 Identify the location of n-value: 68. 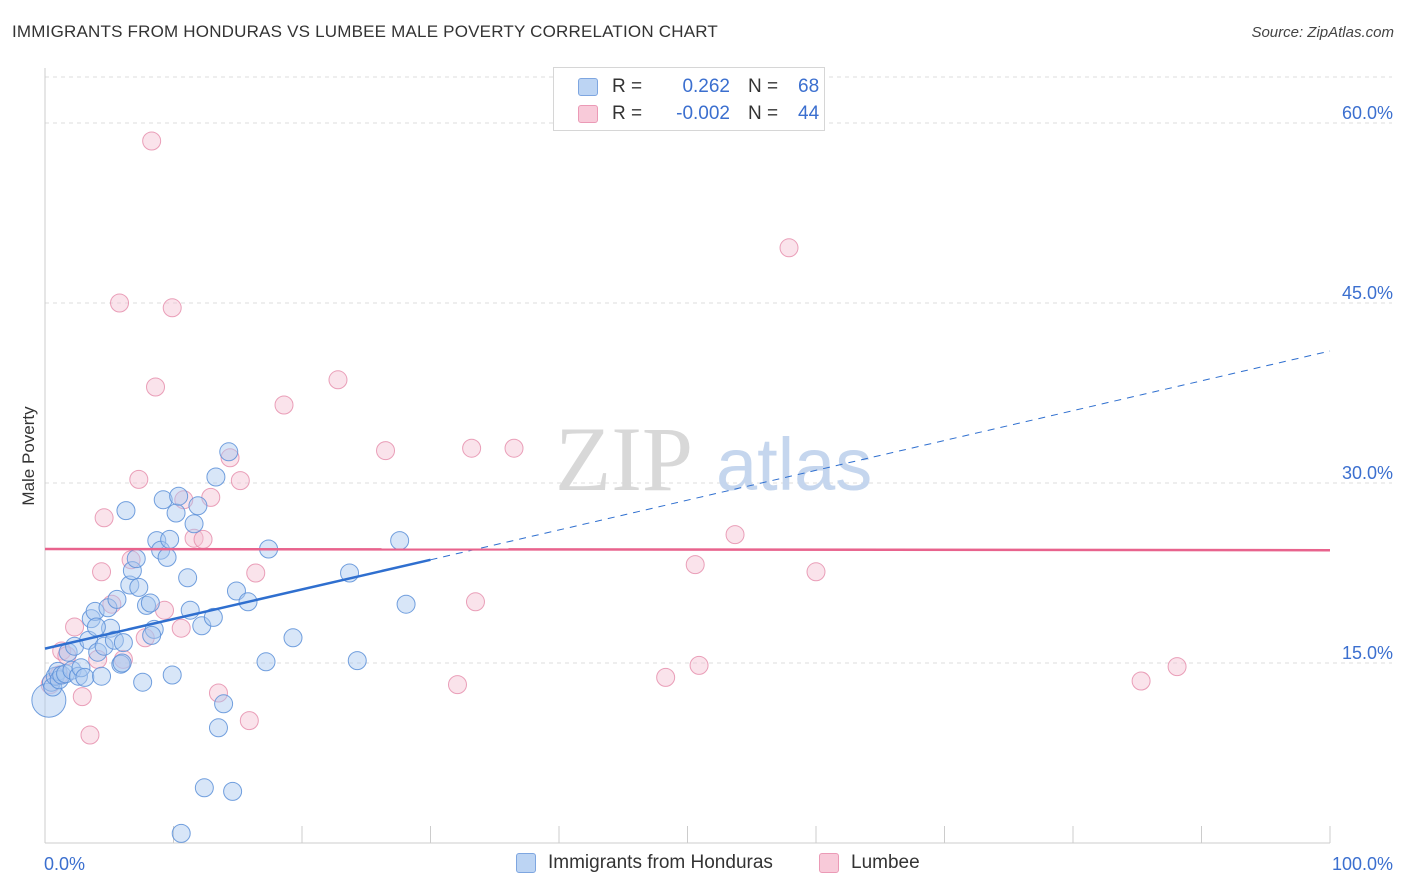
(809, 86).